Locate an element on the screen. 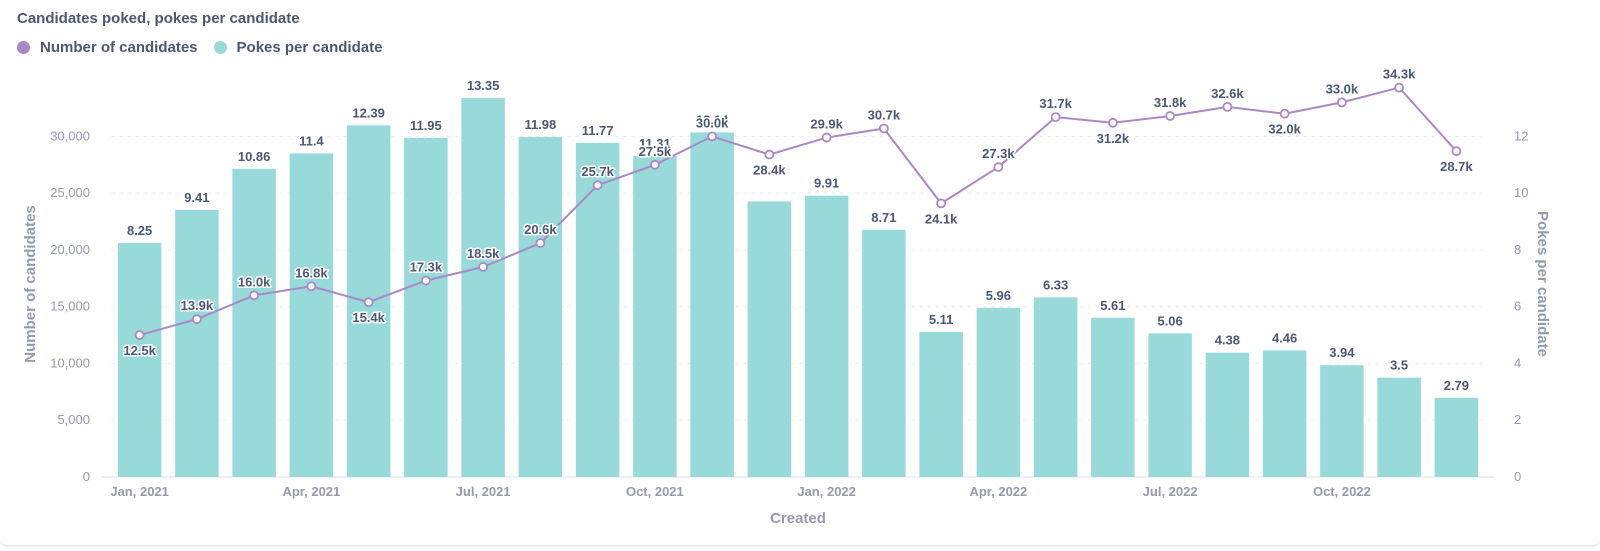 The image size is (1600, 551). x-tick-label: Jul, 2021 is located at coordinates (483, 491).